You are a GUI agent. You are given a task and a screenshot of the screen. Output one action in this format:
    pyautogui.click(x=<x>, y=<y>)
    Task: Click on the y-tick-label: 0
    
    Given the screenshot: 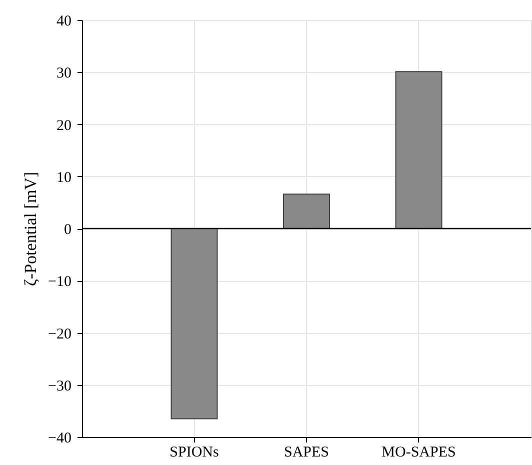 What is the action you would take?
    pyautogui.click(x=68, y=230)
    